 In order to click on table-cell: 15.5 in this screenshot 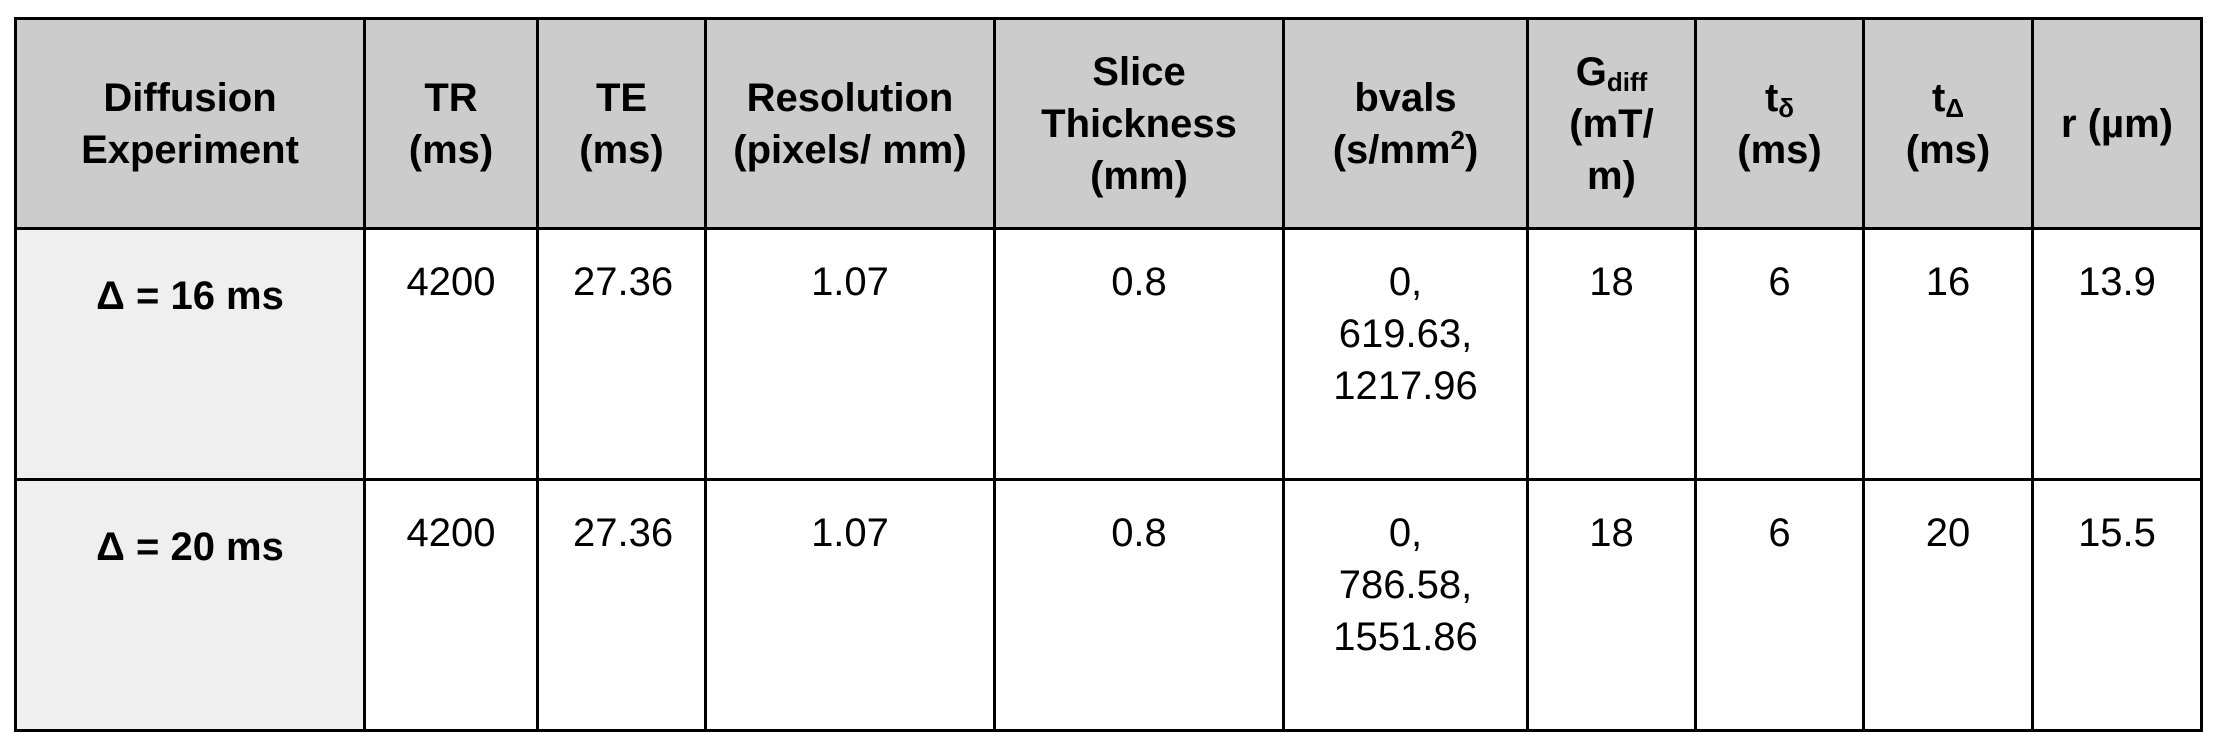, I will do `click(2117, 605)`.